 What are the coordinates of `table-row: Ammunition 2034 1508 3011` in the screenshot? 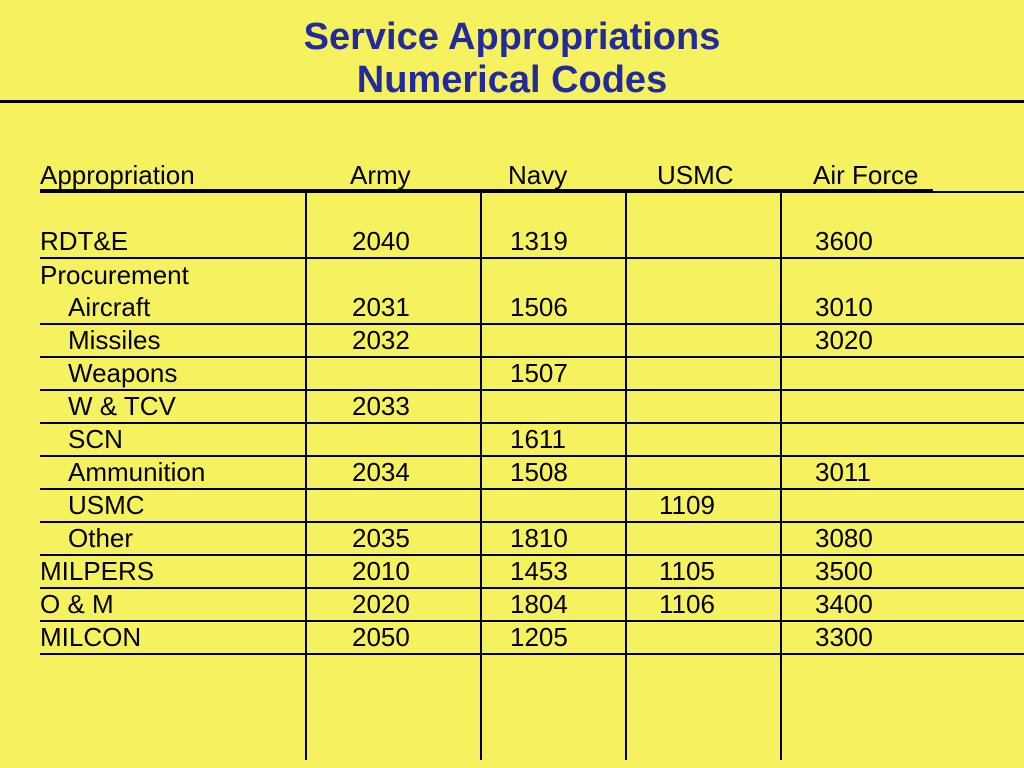 It's located at (532, 473).